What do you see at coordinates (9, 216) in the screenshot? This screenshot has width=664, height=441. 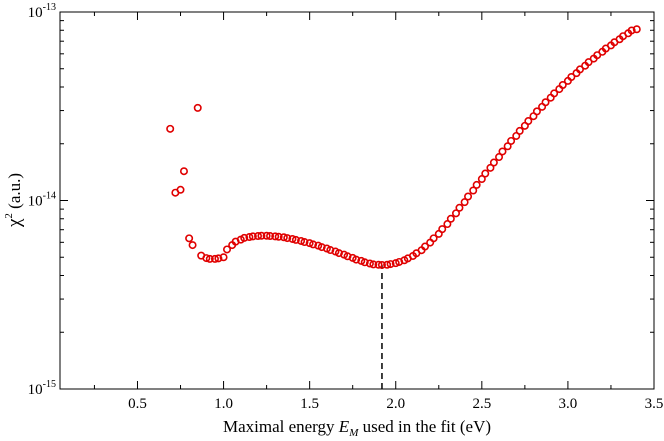 I see `y-axis-label-sup: 2` at bounding box center [9, 216].